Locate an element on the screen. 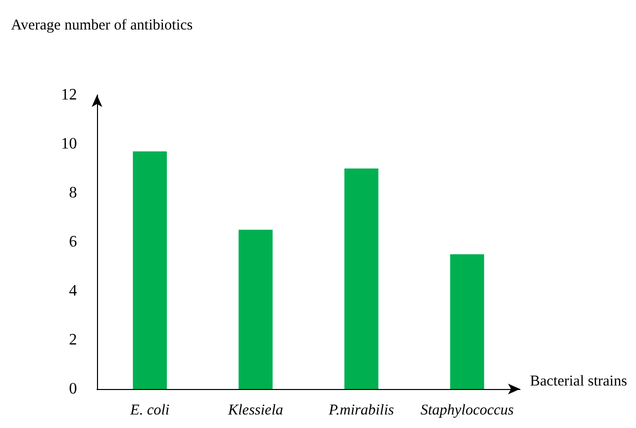 Image resolution: width=636 pixels, height=428 pixels. x-tick-label: P.mirabilis is located at coordinates (361, 410).